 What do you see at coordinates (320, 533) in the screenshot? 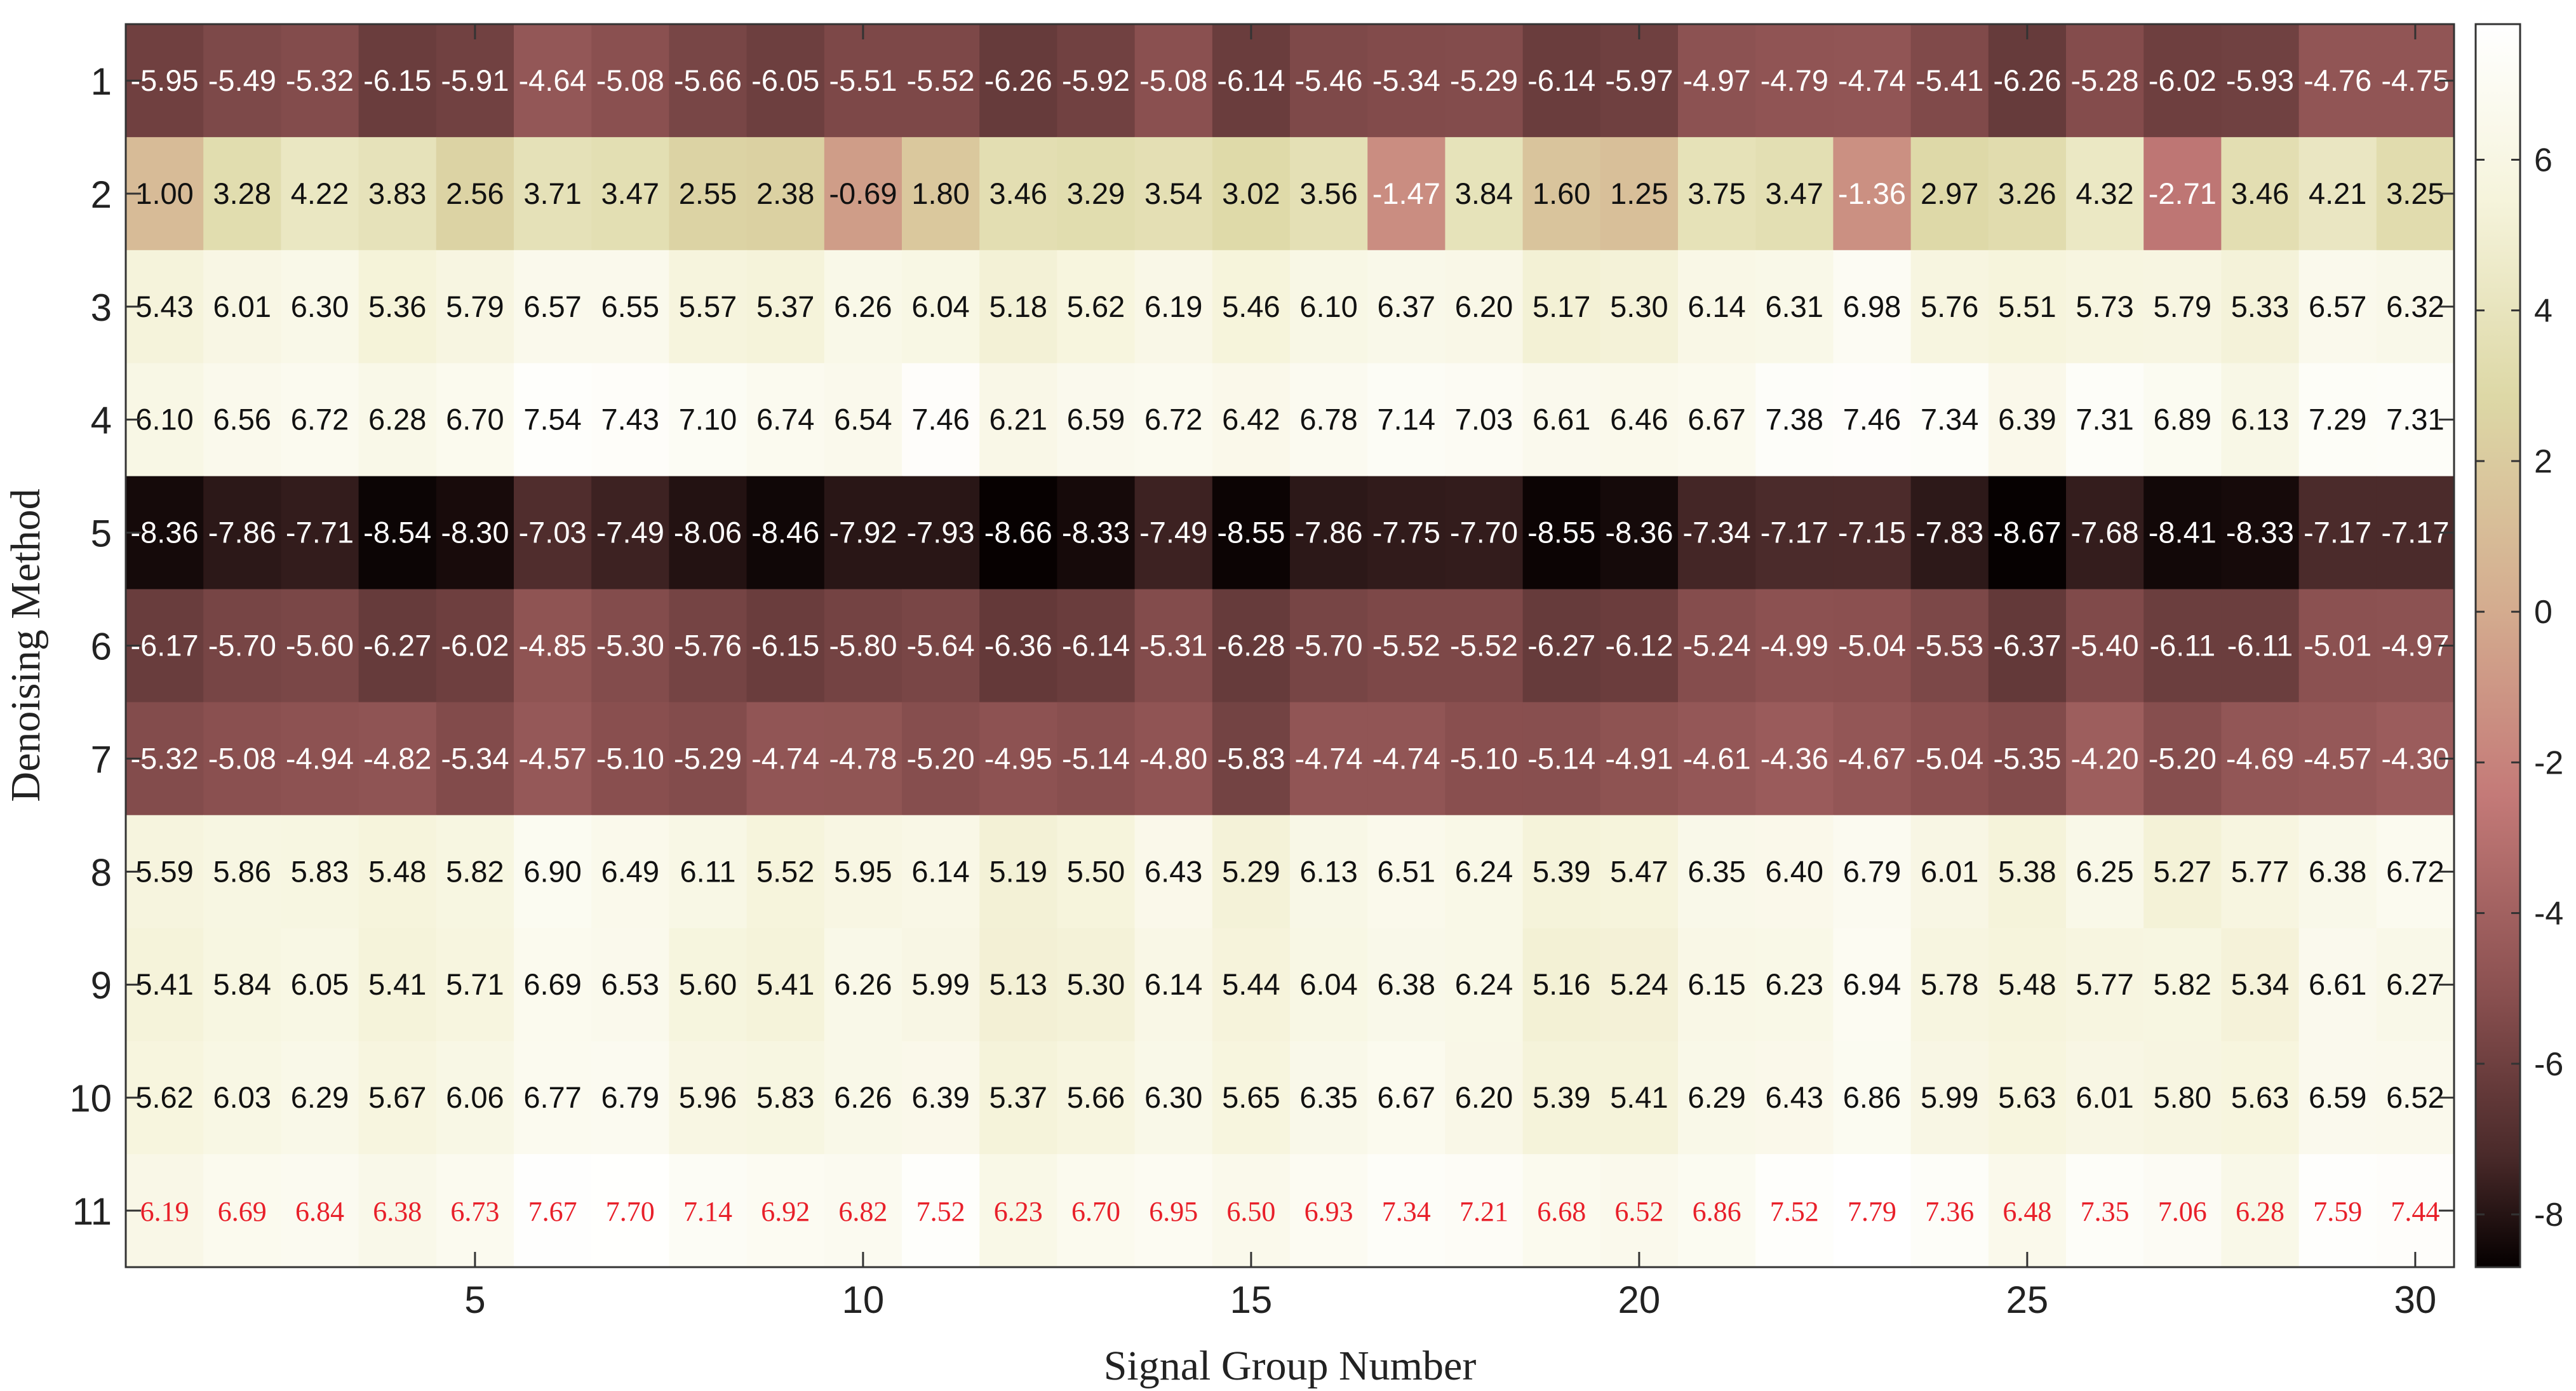
I see `cell-value-label: -7.71` at bounding box center [320, 533].